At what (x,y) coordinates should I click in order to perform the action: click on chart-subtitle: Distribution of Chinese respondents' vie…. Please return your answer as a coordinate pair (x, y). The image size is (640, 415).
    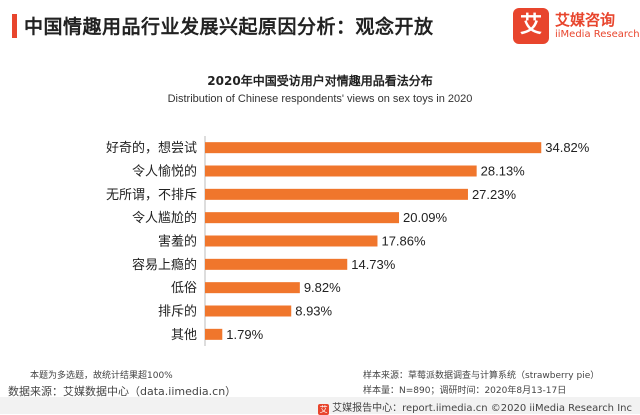
    Looking at the image, I should click on (320, 99).